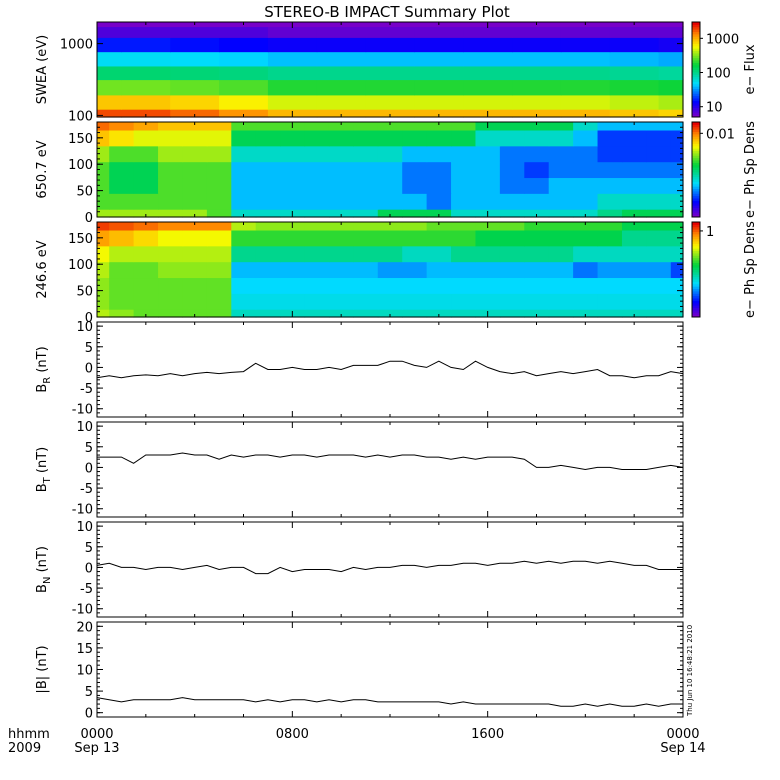 Image resolution: width=780 pixels, height=780 pixels. I want to click on y-tick-label: 20, so click(84, 627).